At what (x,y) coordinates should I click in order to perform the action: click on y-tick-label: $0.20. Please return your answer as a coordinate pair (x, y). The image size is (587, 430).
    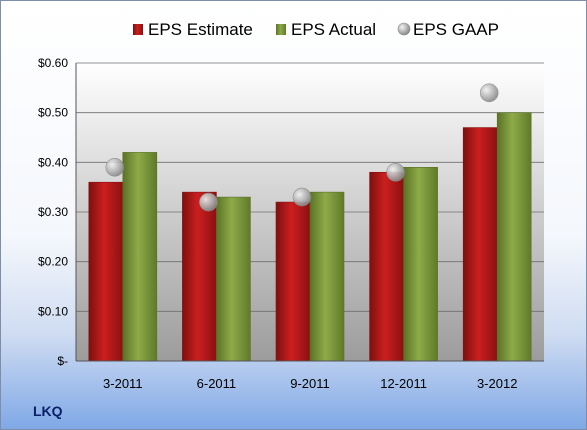
    Looking at the image, I should click on (53, 262).